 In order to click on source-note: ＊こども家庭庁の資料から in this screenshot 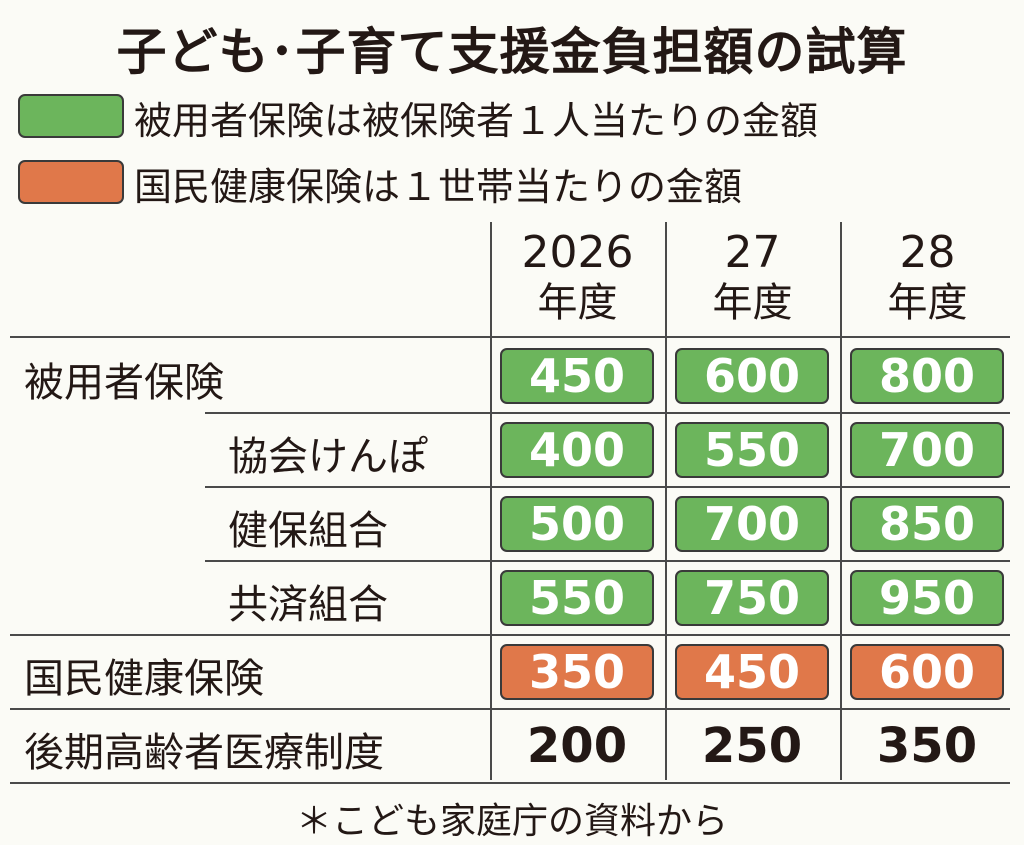, I will do `click(511, 821)`.